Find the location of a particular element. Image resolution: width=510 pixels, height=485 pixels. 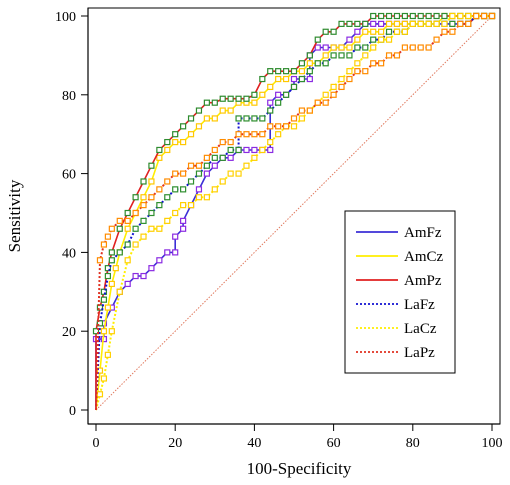

legend-label: AmFz is located at coordinates (423, 233).